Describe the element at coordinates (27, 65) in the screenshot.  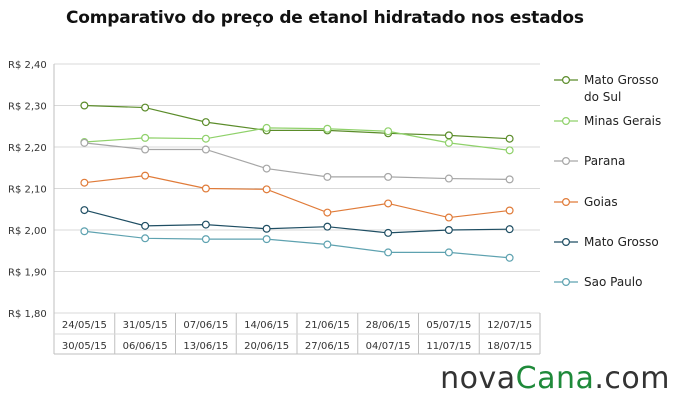
I see `y-tick-label: R$ 2,40` at that location.